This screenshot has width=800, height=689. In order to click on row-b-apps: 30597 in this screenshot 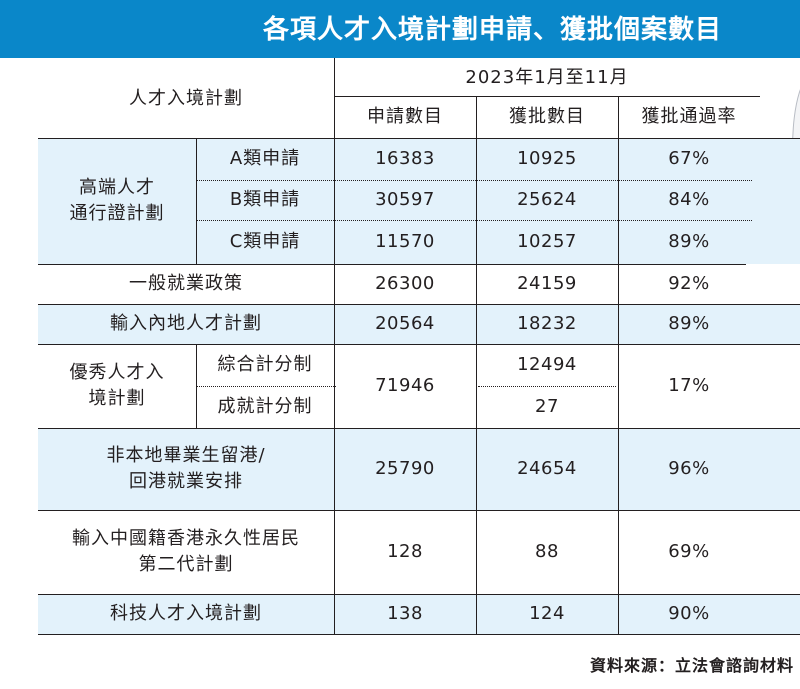, I will do `click(405, 199)`.